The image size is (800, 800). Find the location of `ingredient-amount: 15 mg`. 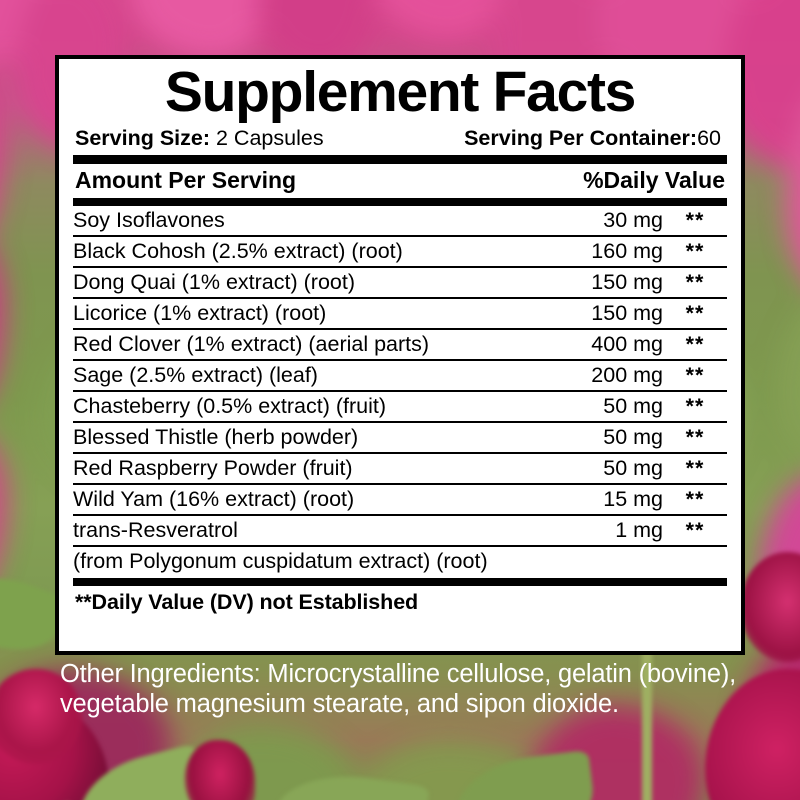

ingredient-amount: 15 mg is located at coordinates (613, 499).